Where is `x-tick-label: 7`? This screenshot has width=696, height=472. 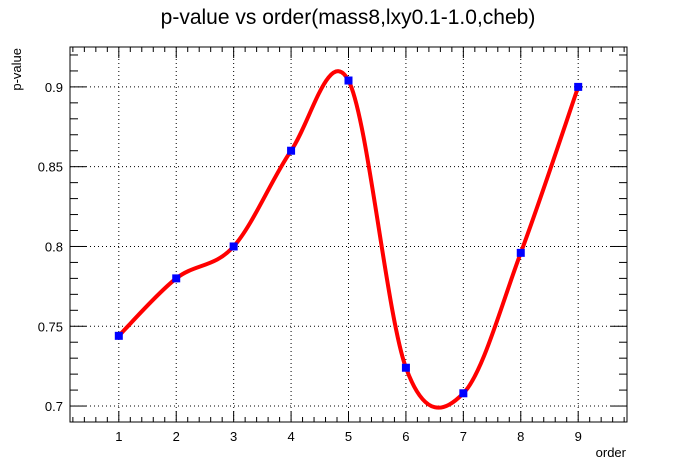
x-tick-label: 7 is located at coordinates (463, 436).